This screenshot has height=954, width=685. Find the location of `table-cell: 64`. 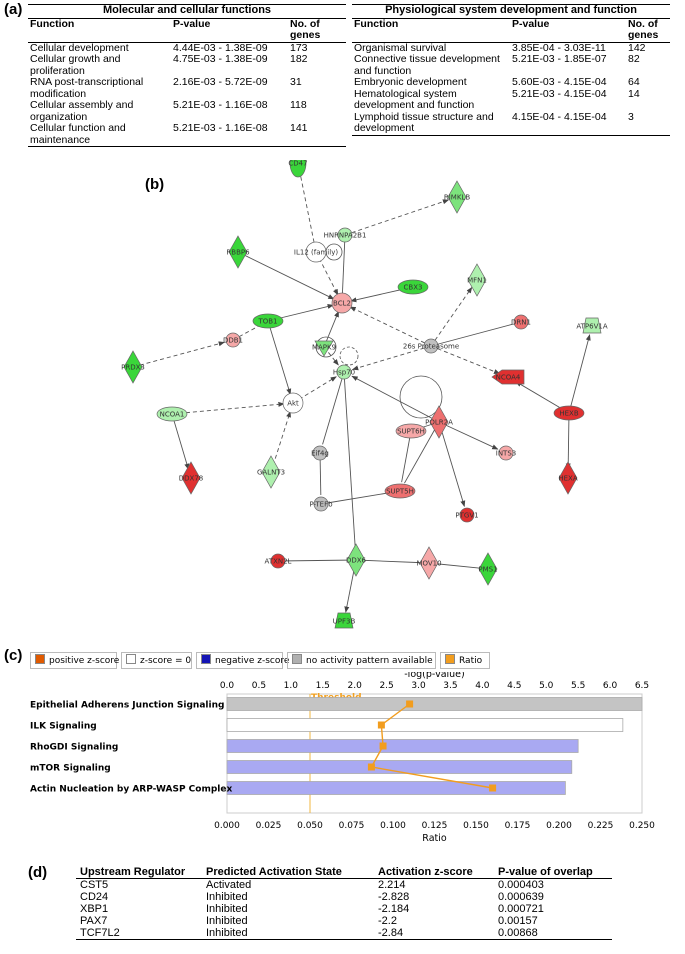

table-cell: 64 is located at coordinates (634, 82).